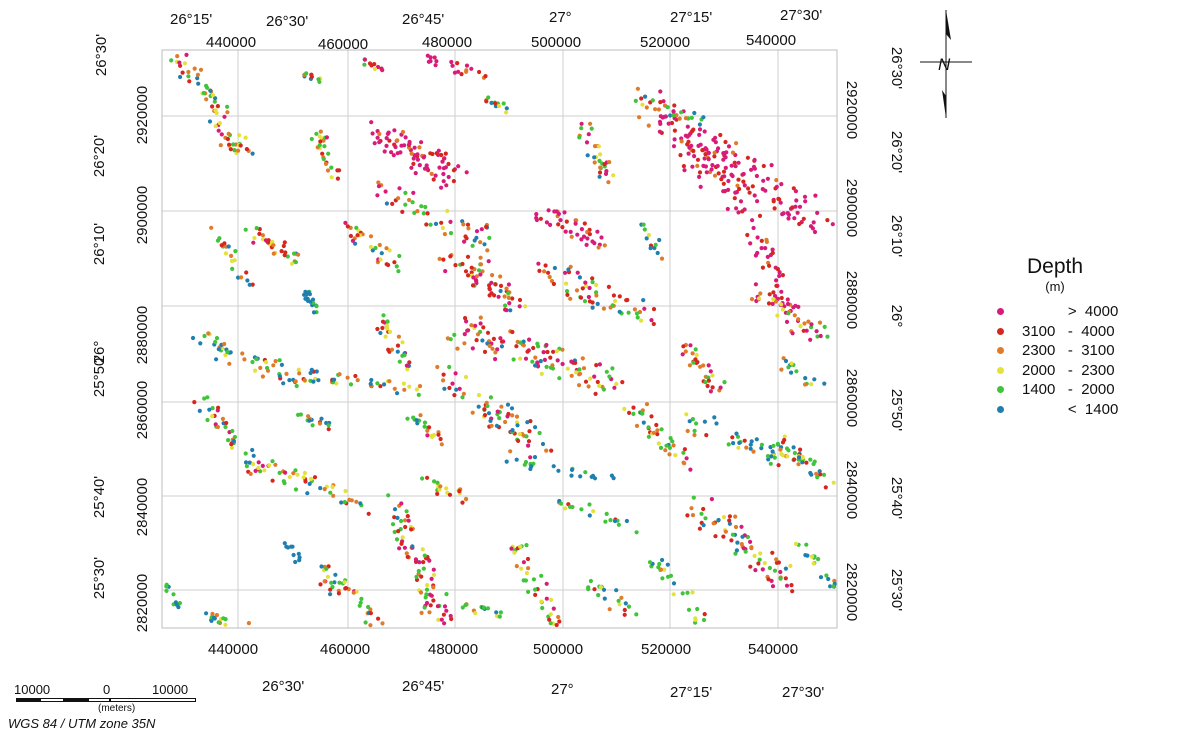 The height and width of the screenshot is (738, 1182). Describe the element at coordinates (52, 700) in the screenshot. I see `scale-segment` at that location.